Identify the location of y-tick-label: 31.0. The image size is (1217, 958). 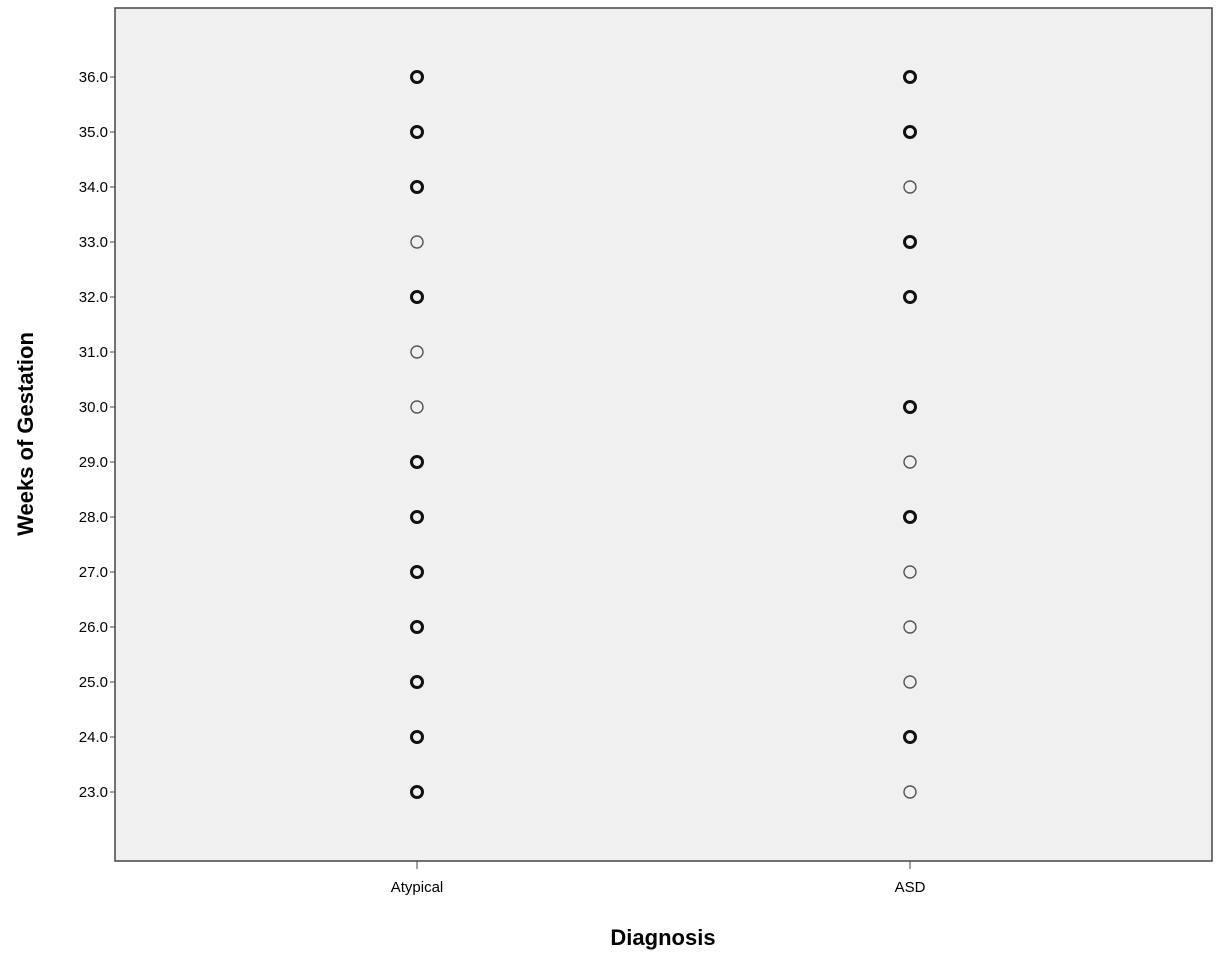
(93, 352).